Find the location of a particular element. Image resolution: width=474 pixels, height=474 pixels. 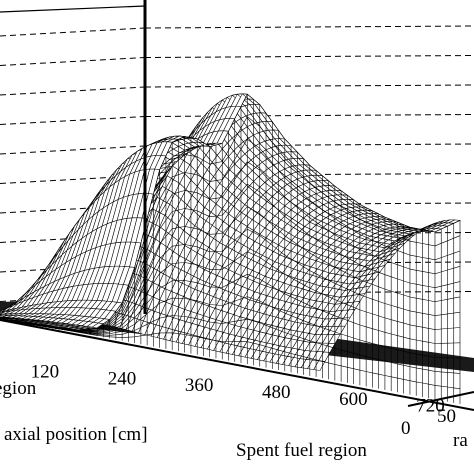

x-tick-label: 360 is located at coordinates (199, 385).